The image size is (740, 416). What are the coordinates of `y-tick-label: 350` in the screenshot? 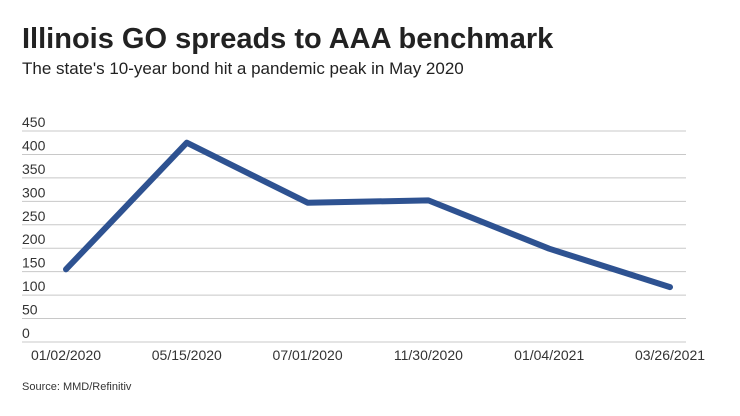 It's located at (34, 169).